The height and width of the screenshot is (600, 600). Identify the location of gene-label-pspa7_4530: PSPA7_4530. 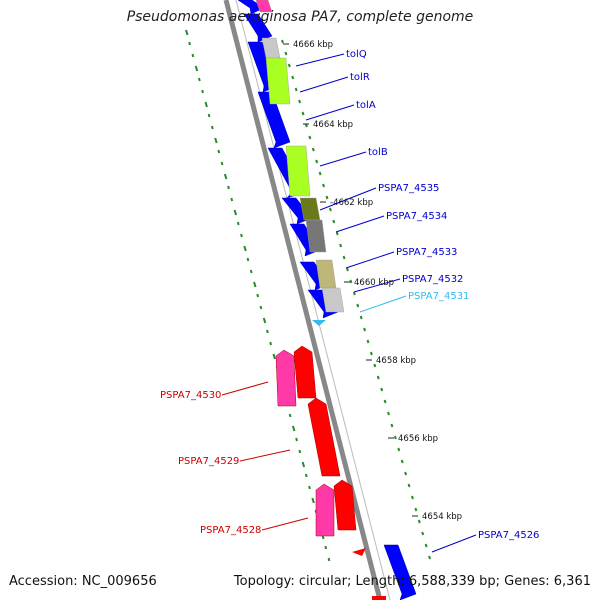
(190, 395).